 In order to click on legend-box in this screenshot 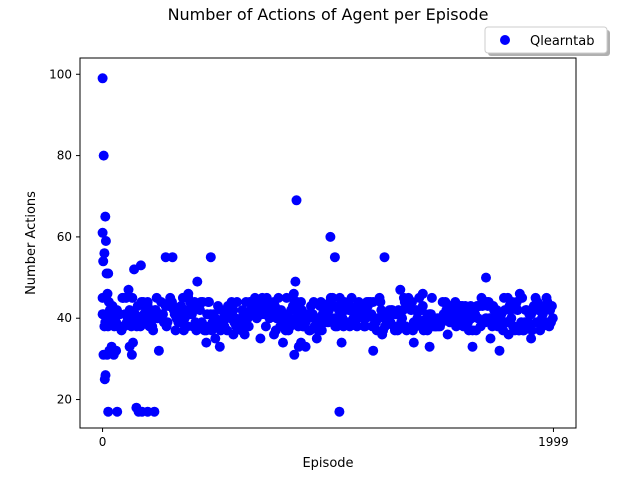, I will do `click(546, 40)`.